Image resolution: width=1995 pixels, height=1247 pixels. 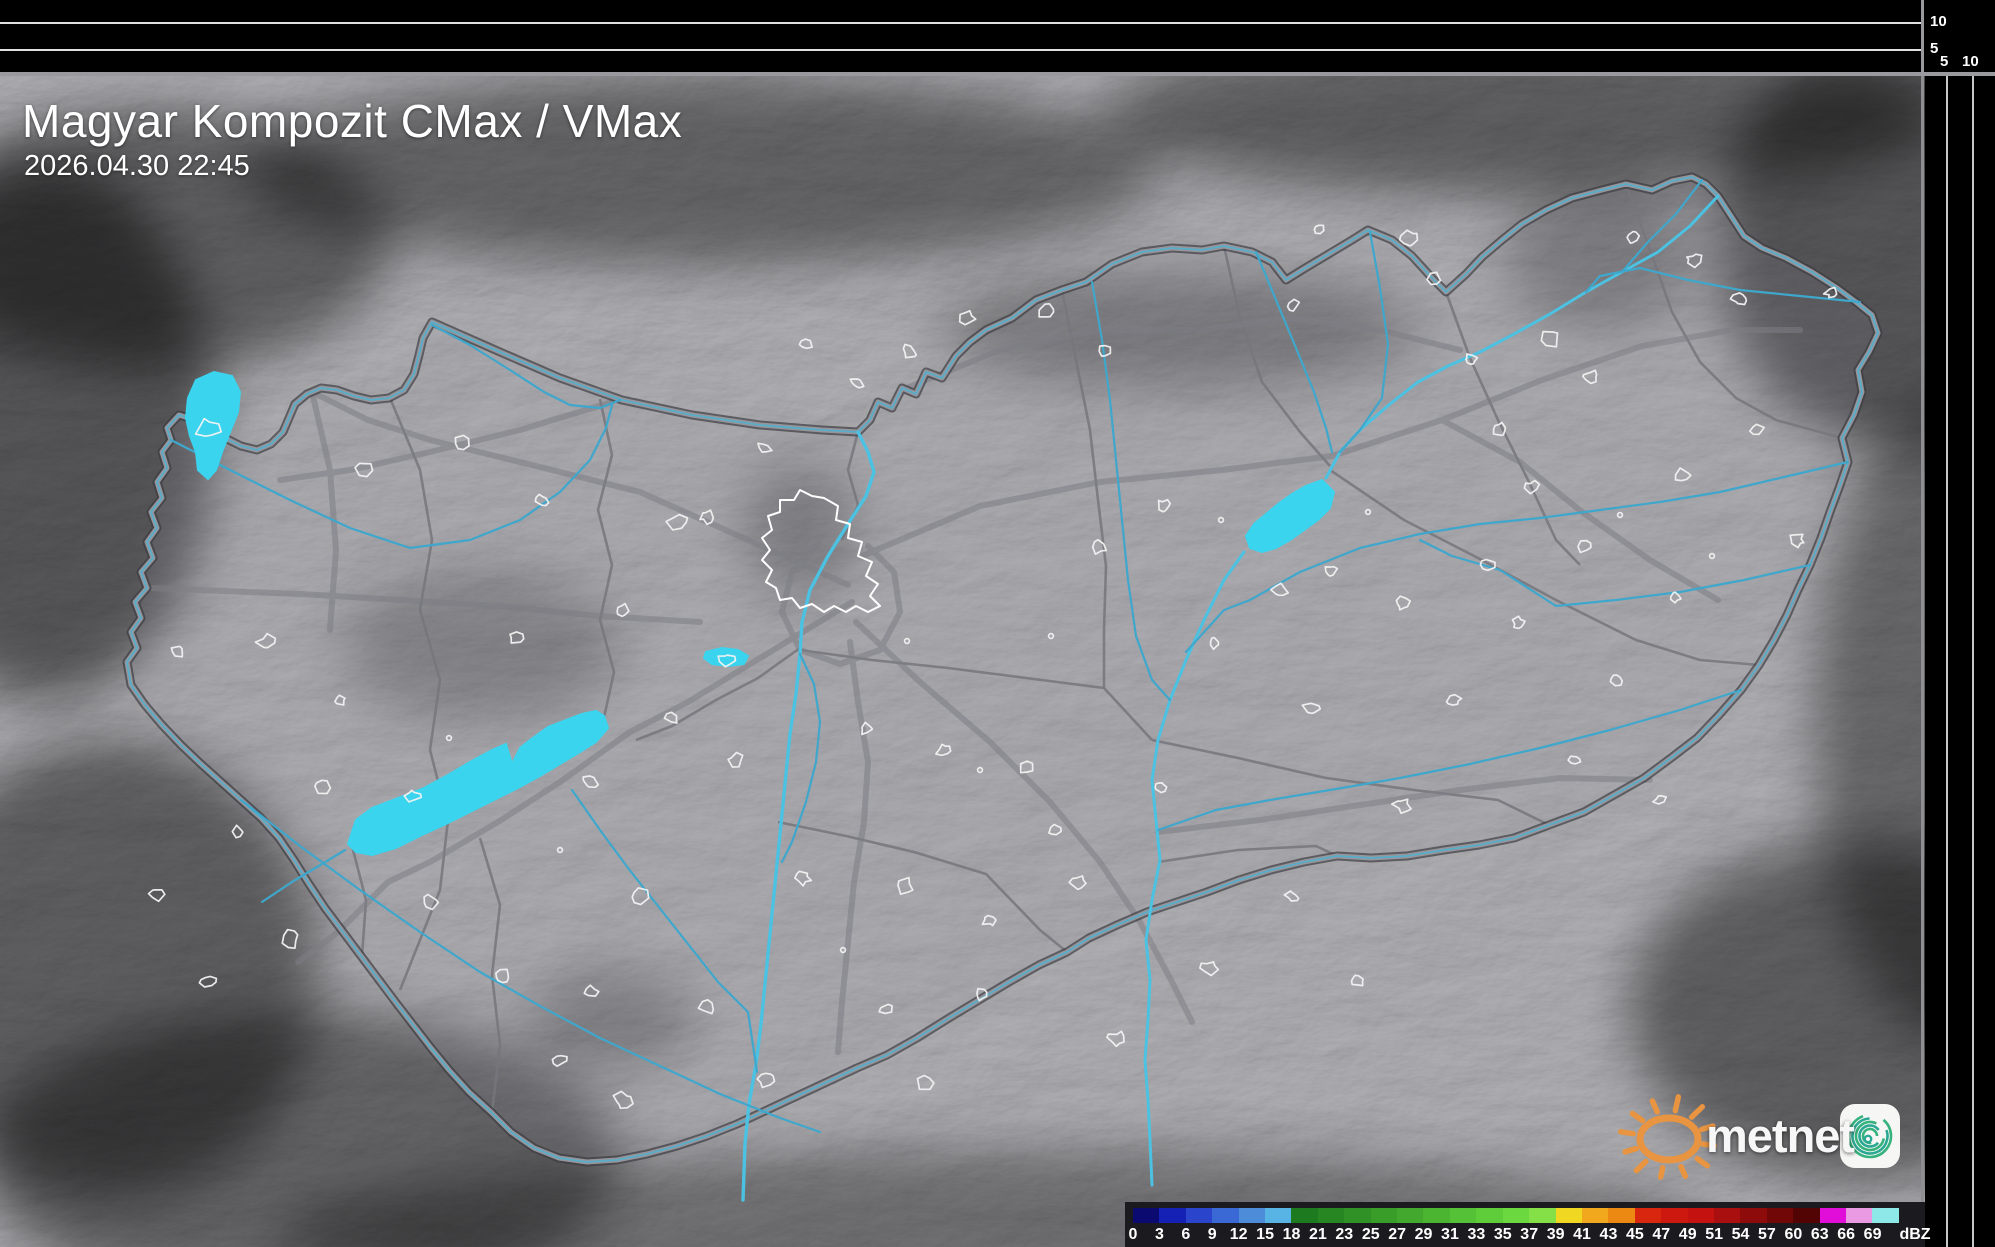 What do you see at coordinates (1516, 1215) in the screenshot?
I see `color-scale-bar` at bounding box center [1516, 1215].